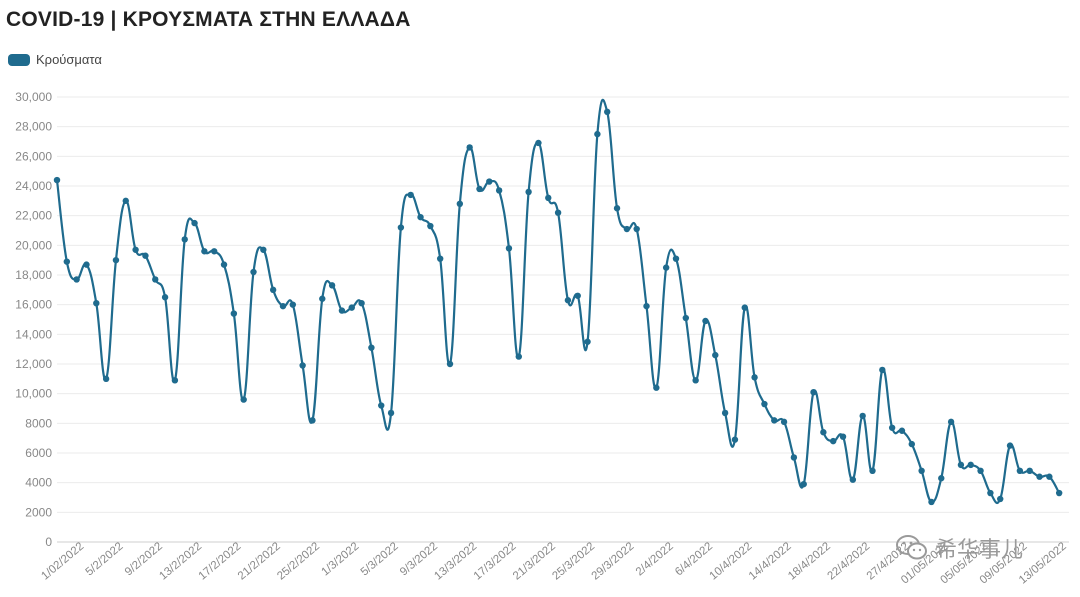 This screenshot has height=597, width=1080. What do you see at coordinates (55, 59) in the screenshot?
I see `legend: Κρούσματα` at bounding box center [55, 59].